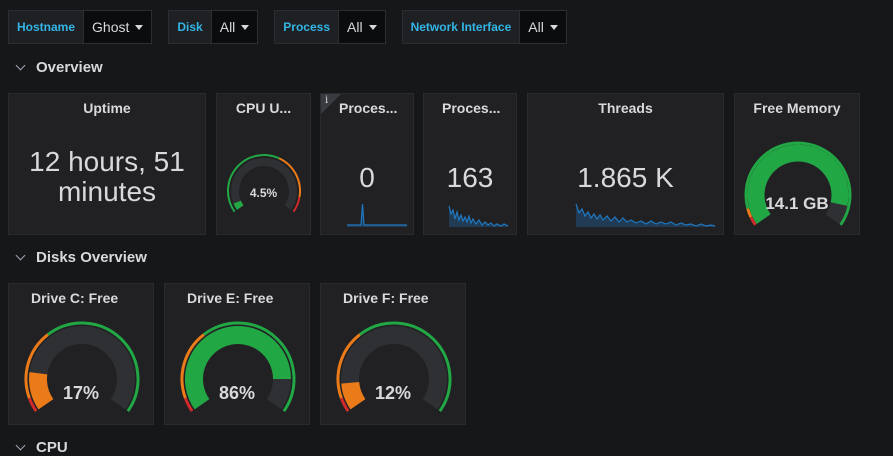 This screenshot has width=893, height=456. Describe the element at coordinates (355, 27) in the screenshot. I see `process-value: All` at that location.